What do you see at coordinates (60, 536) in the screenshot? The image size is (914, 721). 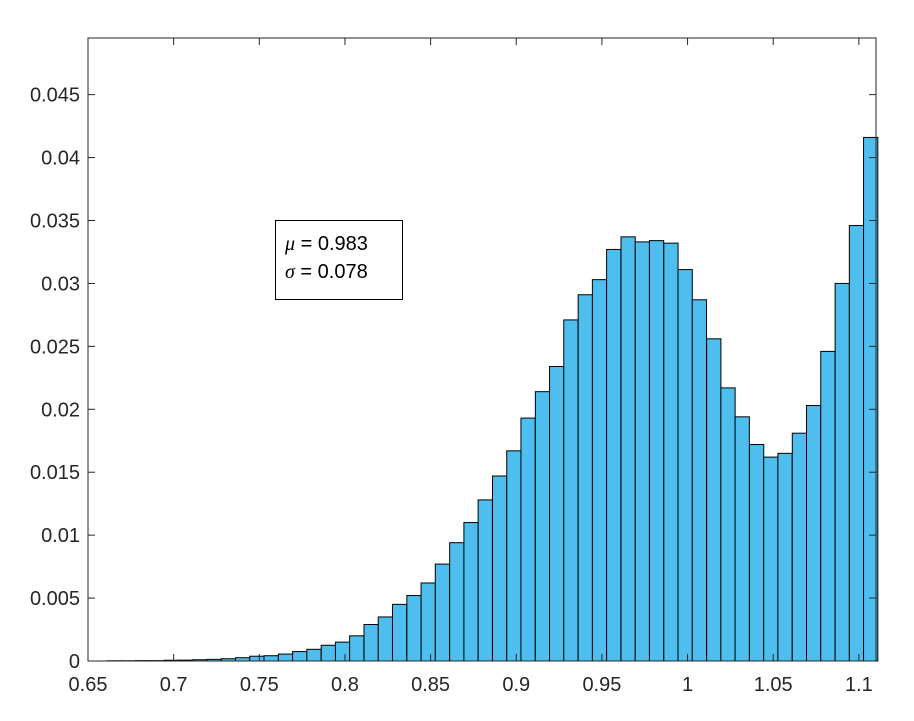 I see `y-tick-label: 0.01` at bounding box center [60, 536].